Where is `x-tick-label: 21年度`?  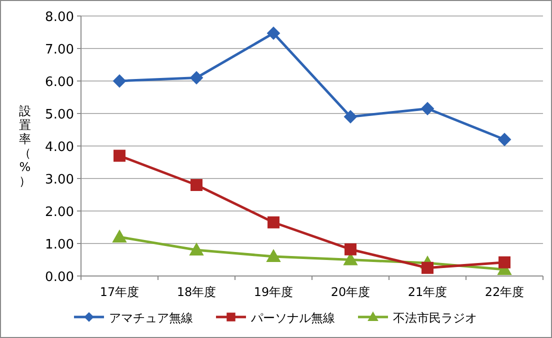 x-tick-label: 21年度 is located at coordinates (428, 292).